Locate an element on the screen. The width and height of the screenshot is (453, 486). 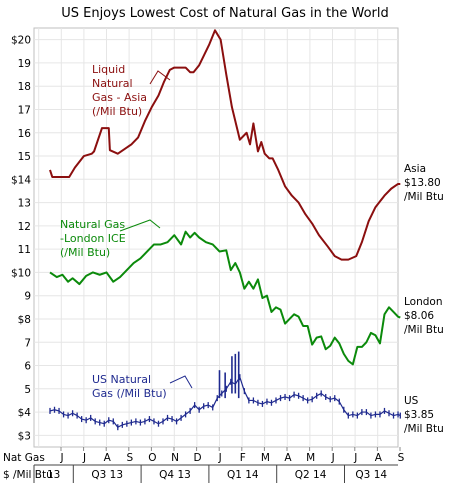
quarter-label: Q3 13 is located at coordinates (107, 475).